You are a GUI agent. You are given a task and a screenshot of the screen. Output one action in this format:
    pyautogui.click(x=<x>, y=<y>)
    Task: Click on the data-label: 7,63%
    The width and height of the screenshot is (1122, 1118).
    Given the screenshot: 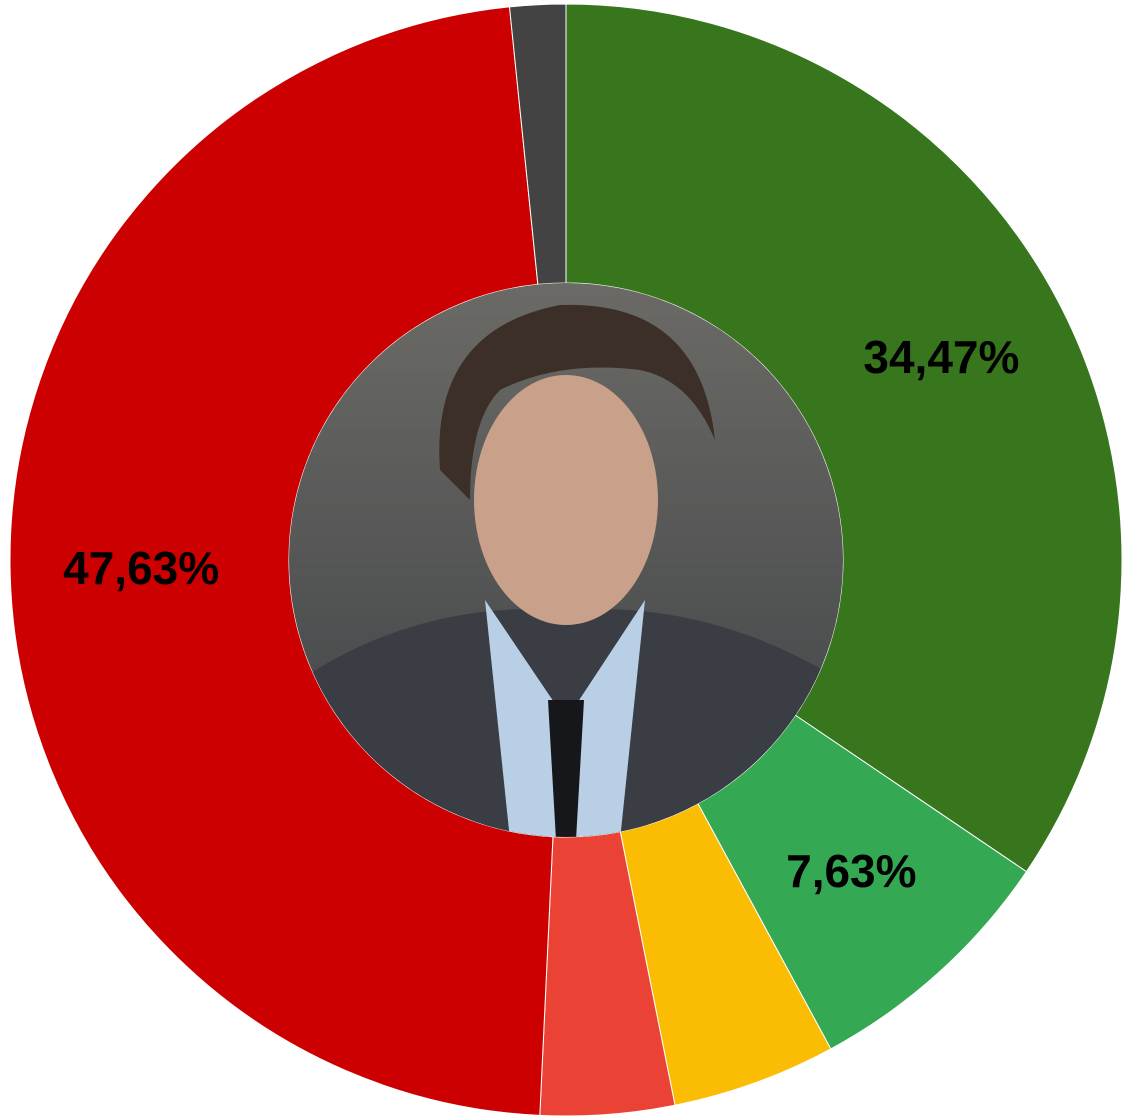 What is the action you would take?
    pyautogui.click(x=851, y=871)
    